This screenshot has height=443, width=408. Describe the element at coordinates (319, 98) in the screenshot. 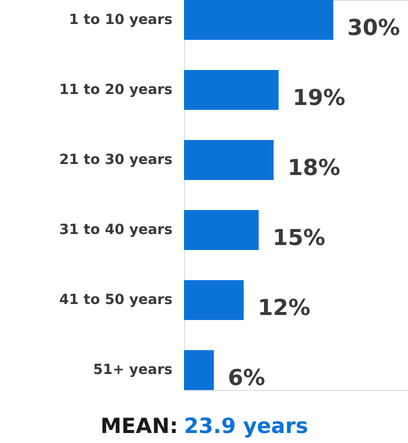

I see `data-label: 19%` at that location.